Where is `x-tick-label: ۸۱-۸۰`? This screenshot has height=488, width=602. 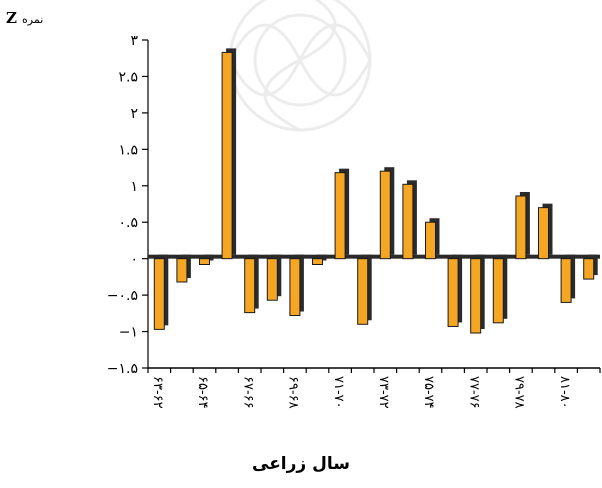 x-tick-label: ۸۱-۸۰ is located at coordinates (564, 392).